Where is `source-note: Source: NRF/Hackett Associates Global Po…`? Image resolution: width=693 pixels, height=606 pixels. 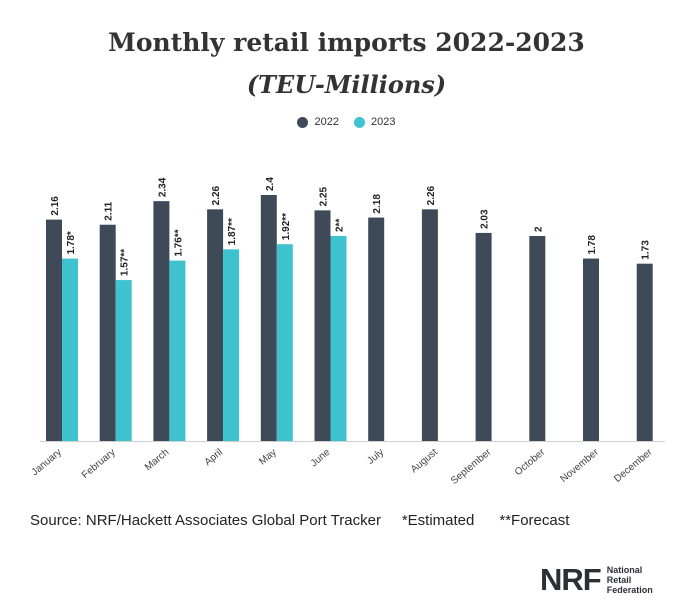 source-note: Source: NRF/Hackett Associates Global Po… is located at coordinates (299, 520).